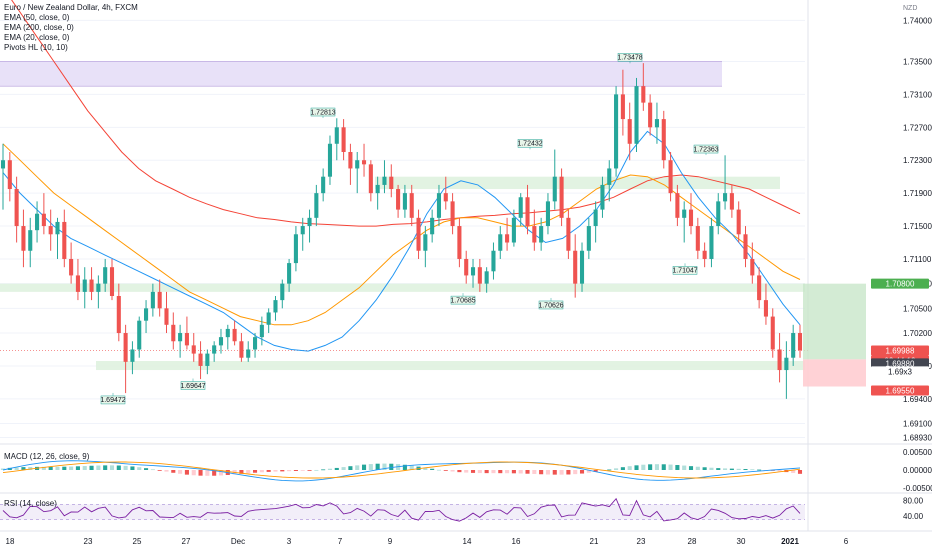 The height and width of the screenshot is (550, 932). Describe the element at coordinates (917, 438) in the screenshot. I see `price-tick-label: 1.68930` at that location.